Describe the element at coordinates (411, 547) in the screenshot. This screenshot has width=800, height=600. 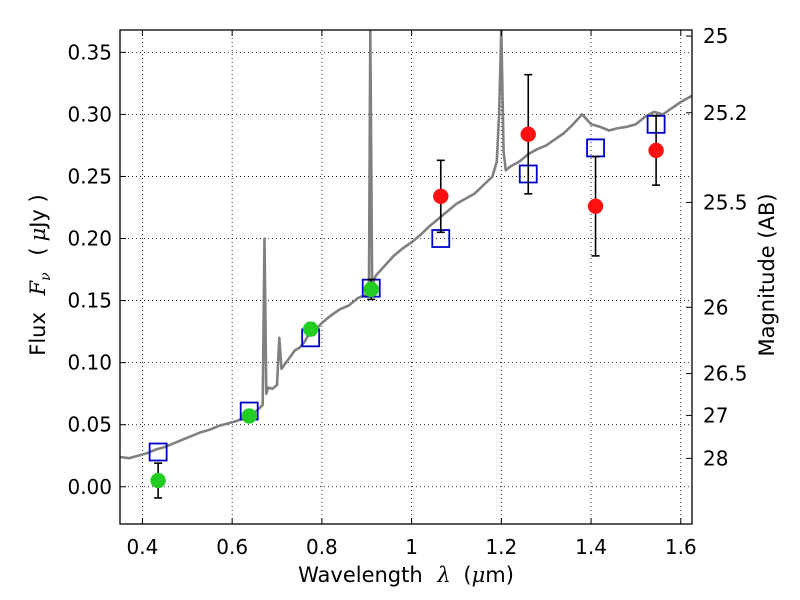
I see `x-tick-label: 1` at that location.